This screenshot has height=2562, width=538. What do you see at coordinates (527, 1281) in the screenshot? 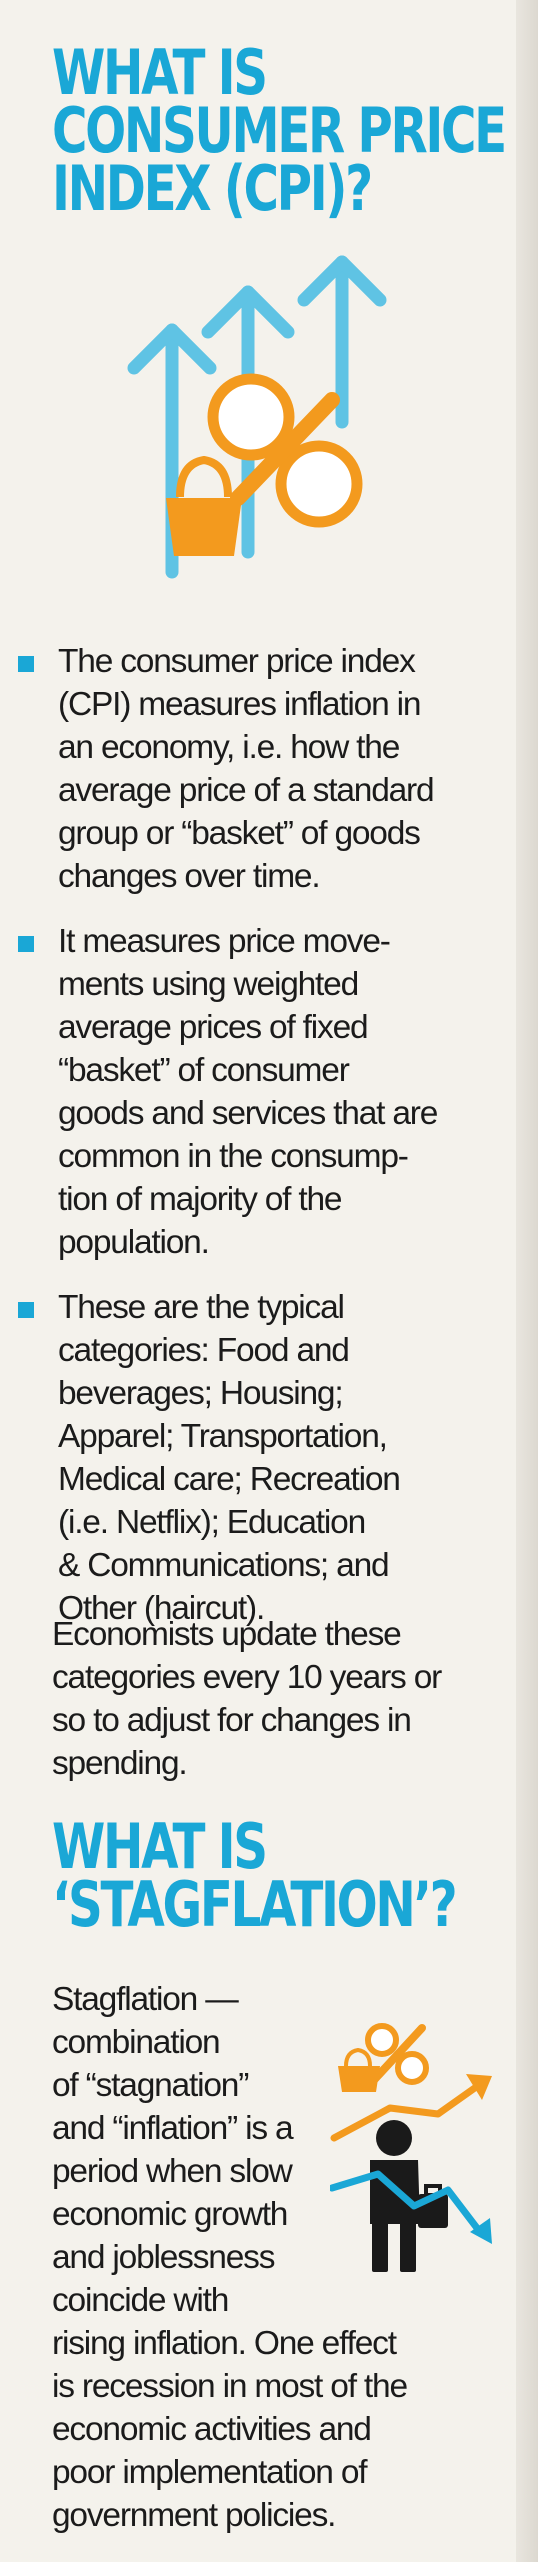
I see `page-edge-shadow` at bounding box center [527, 1281].